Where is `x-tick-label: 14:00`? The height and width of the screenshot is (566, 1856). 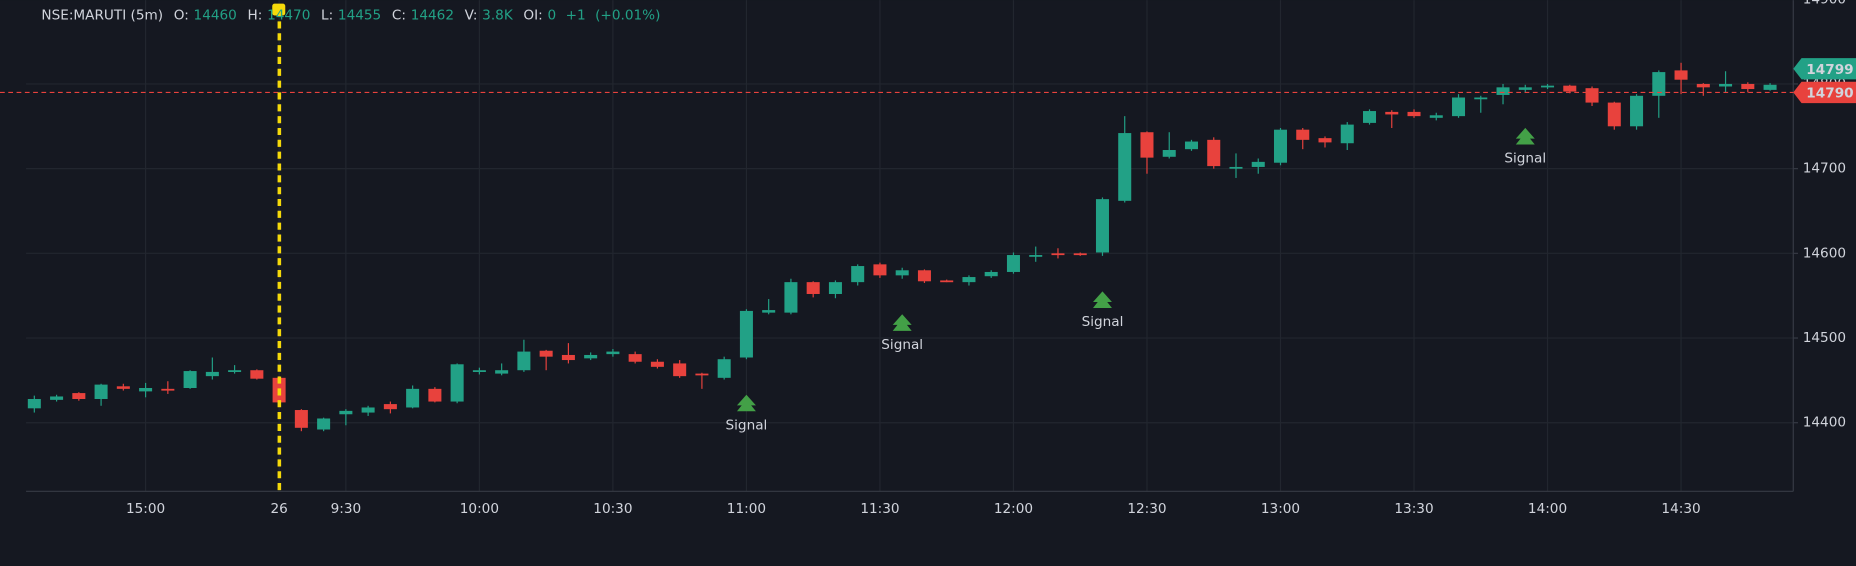 x-tick-label: 14:00 is located at coordinates (1547, 509).